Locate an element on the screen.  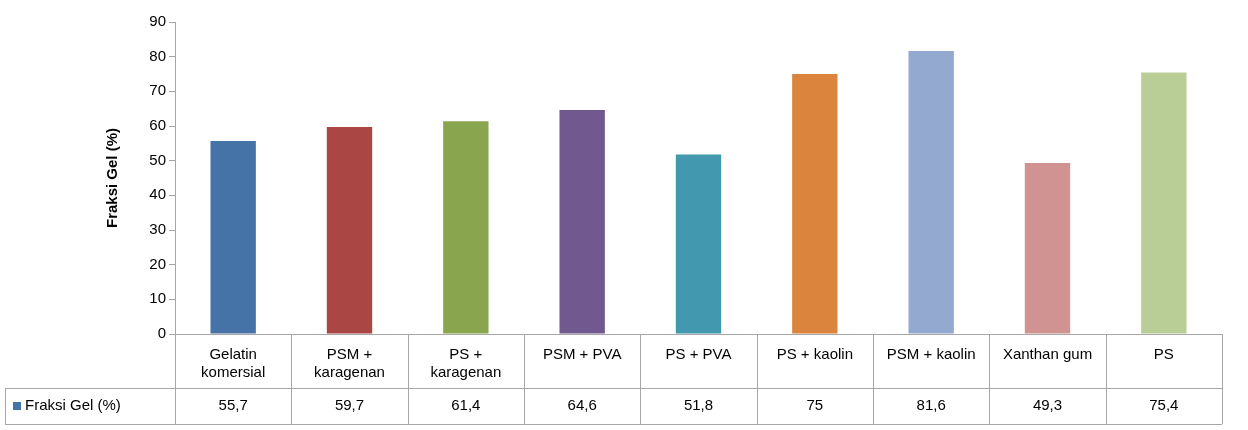
data-label: 55,7 is located at coordinates (233, 405).